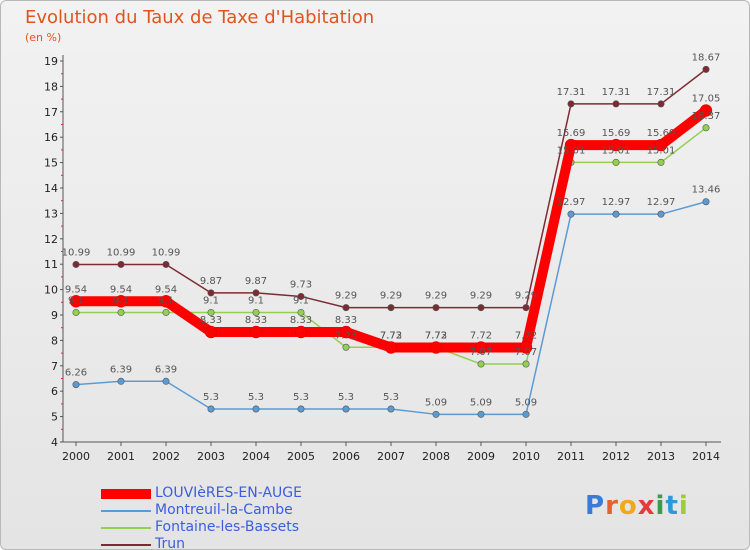 The width and height of the screenshot is (750, 550). I want to click on data-label: 7.72, so click(436, 336).